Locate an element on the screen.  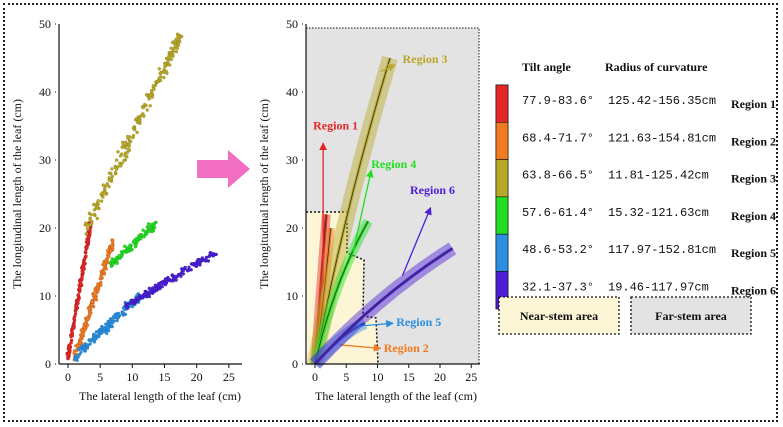
tilt-value: 77.9-83.6° is located at coordinates (558, 101).